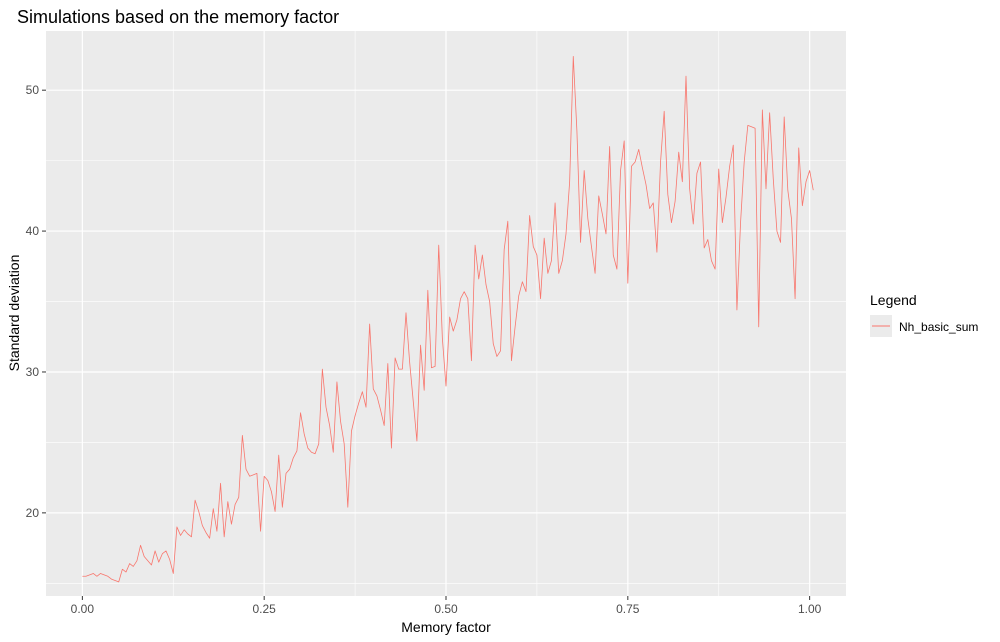  What do you see at coordinates (14, 313) in the screenshot?
I see `y-axis-title: Standard deviation` at bounding box center [14, 313].